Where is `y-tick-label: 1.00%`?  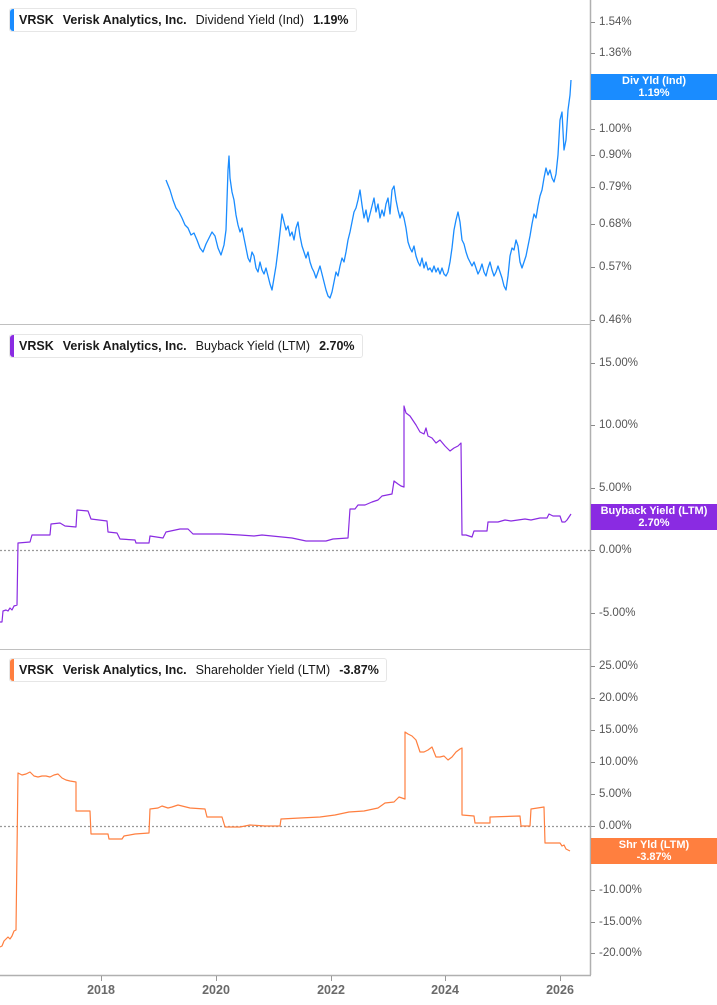 y-tick-label: 1.00% is located at coordinates (615, 129).